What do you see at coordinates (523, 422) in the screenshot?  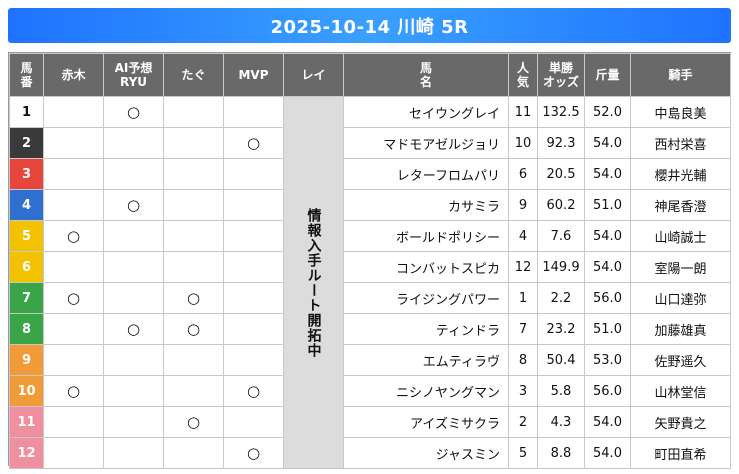 I see `popularity: 2` at bounding box center [523, 422].